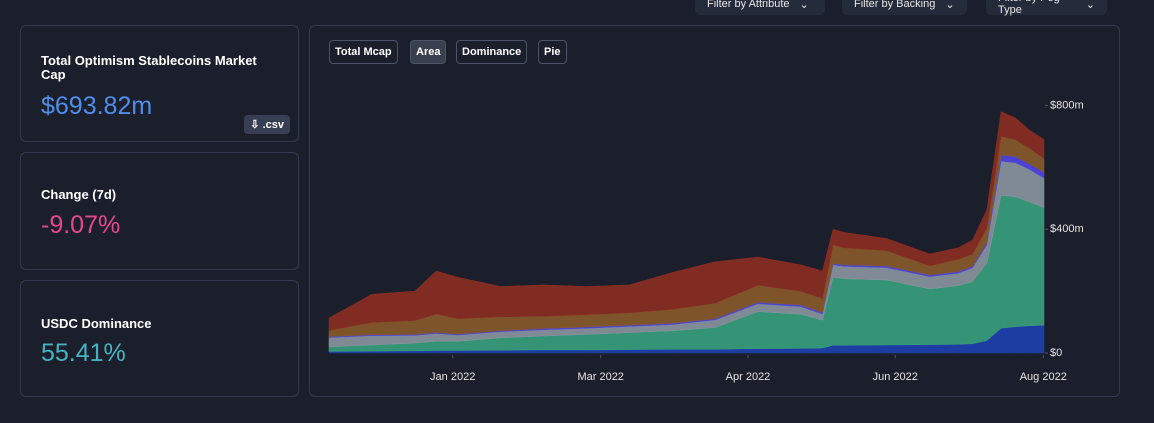 Image resolution: width=1154 pixels, height=423 pixels. Describe the element at coordinates (1067, 229) in the screenshot. I see `y-tick-label: $400m` at that location.